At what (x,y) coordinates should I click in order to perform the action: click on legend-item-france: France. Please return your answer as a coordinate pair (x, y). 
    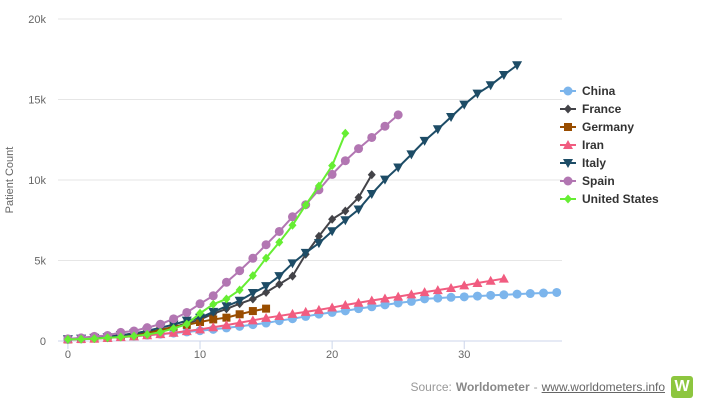
    Looking at the image, I should click on (609, 109).